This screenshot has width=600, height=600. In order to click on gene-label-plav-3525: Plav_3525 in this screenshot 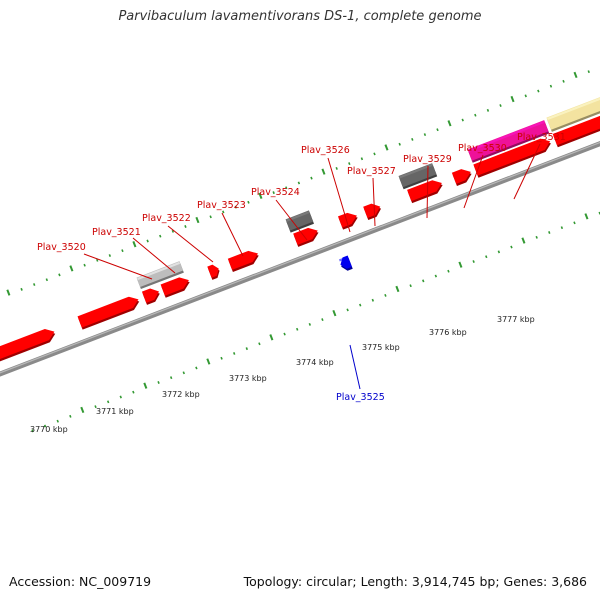, I will do `click(360, 397)`.